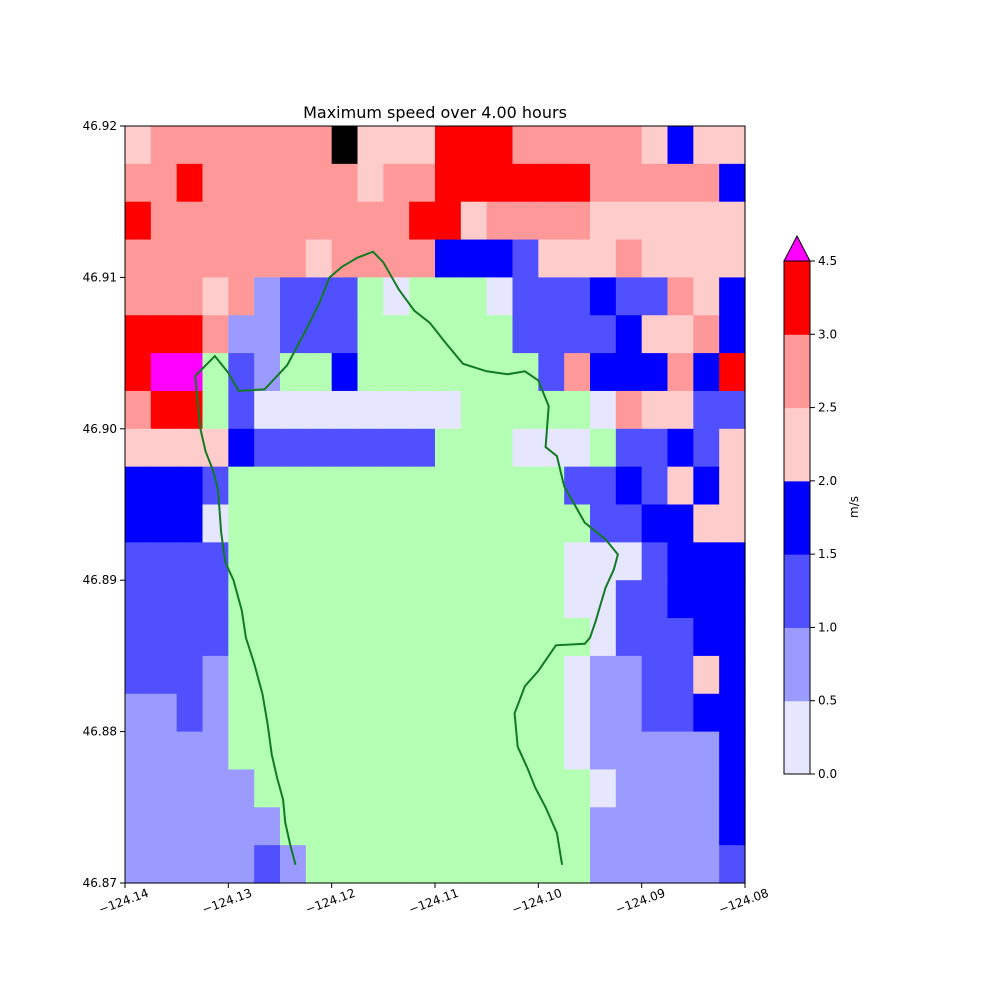 The height and width of the screenshot is (1000, 1000). Describe the element at coordinates (827, 554) in the screenshot. I see `colorbar-tick-label: 1.5` at that location.